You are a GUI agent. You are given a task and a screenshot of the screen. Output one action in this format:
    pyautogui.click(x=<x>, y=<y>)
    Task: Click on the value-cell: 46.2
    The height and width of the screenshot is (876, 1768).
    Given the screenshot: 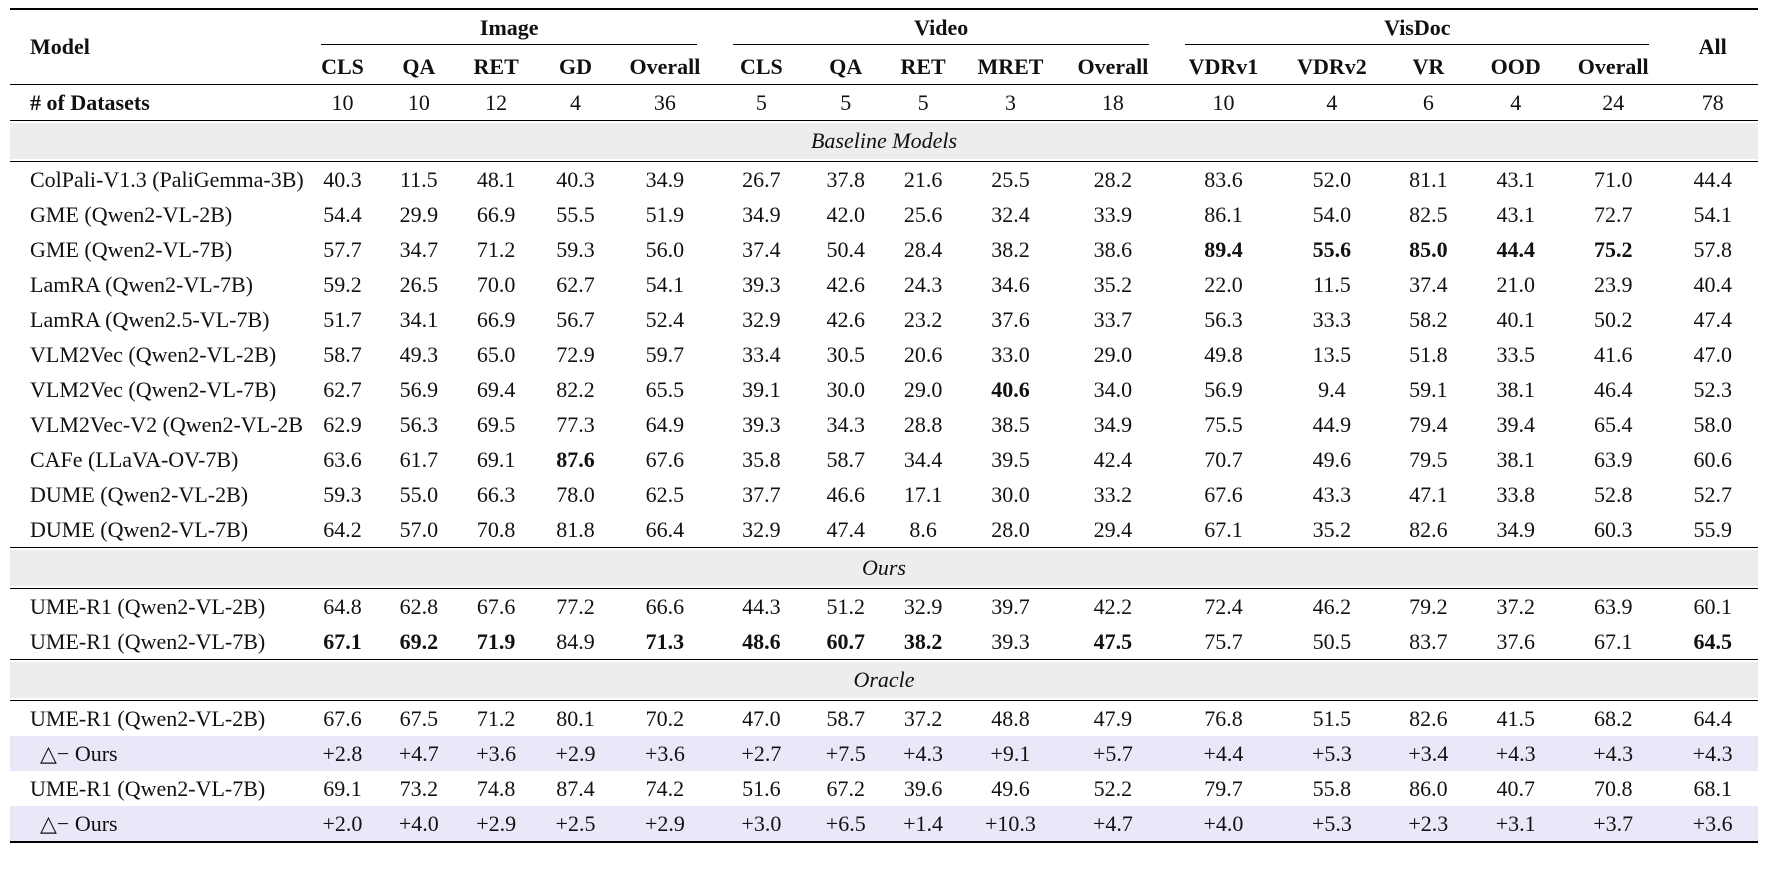 What is the action you would take?
    pyautogui.click(x=1332, y=606)
    